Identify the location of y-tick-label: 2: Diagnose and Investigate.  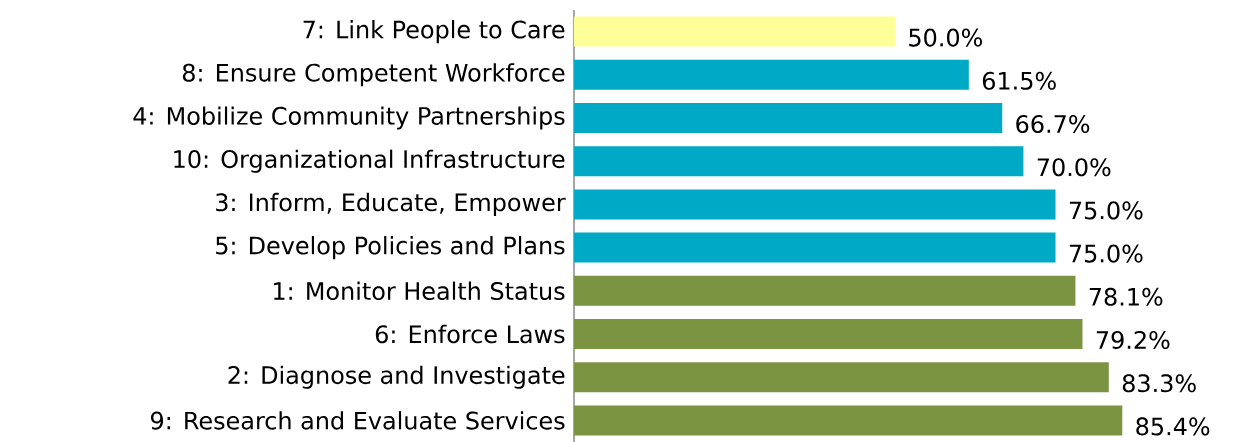
(396, 377).